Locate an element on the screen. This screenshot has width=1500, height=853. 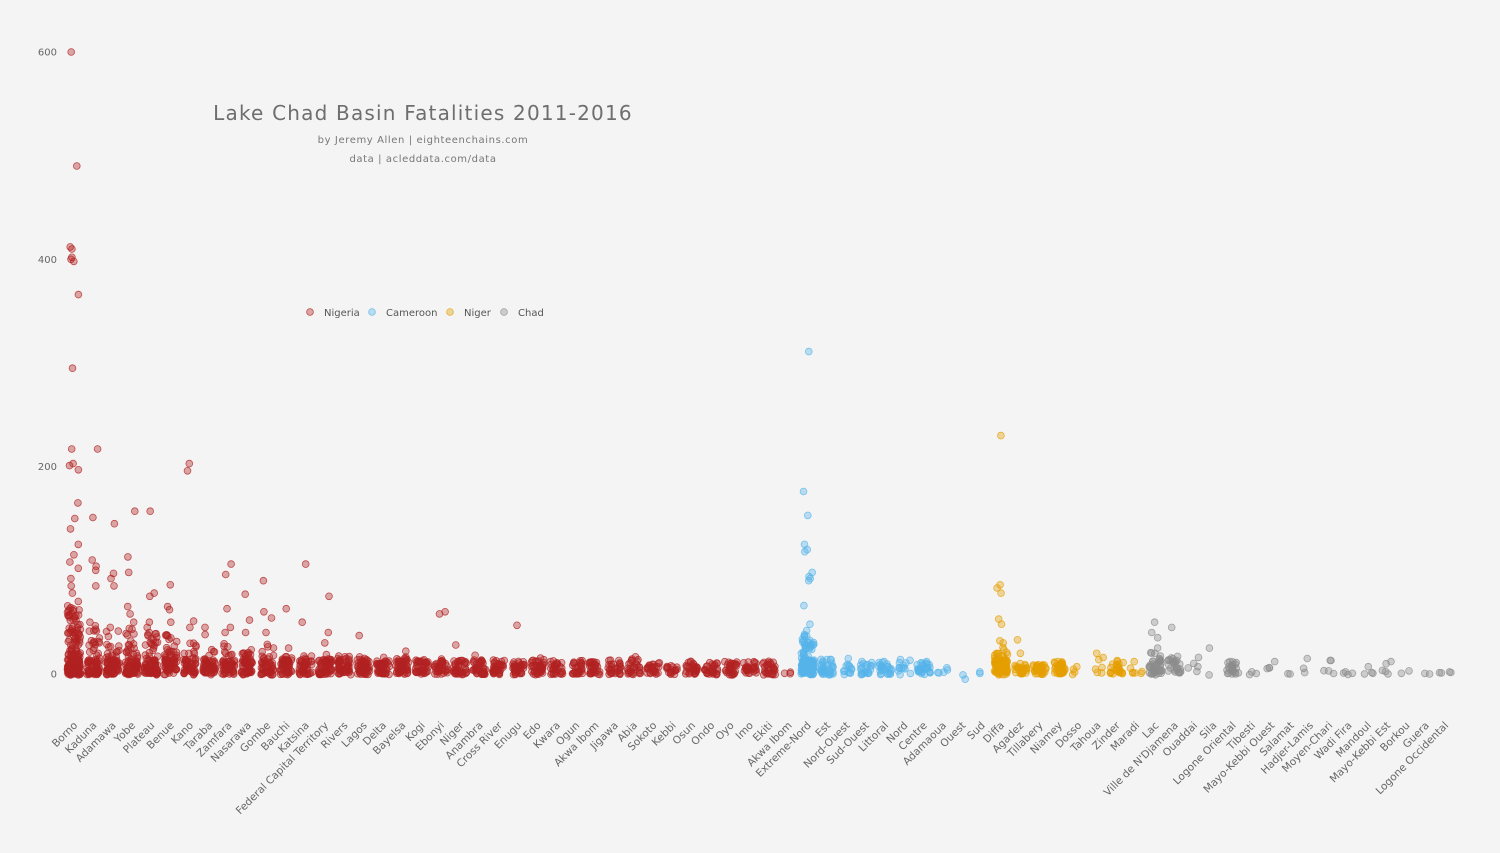
y-axis: 0 200 400 600 is located at coordinates (47, 364).